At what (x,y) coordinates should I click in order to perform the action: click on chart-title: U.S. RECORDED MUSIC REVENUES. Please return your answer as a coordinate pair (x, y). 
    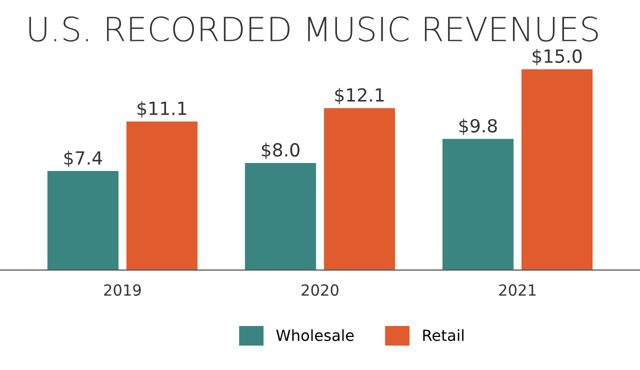
    Looking at the image, I should click on (313, 29).